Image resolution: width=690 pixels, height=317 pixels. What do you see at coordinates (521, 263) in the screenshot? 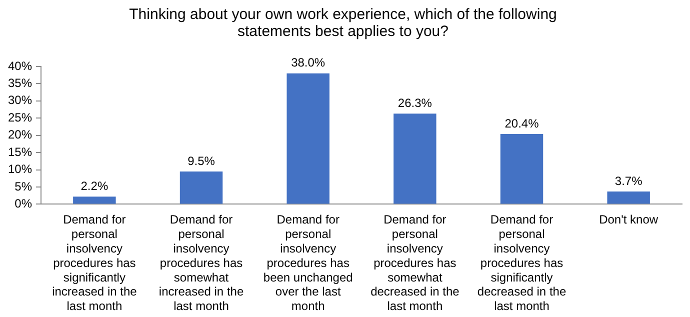
I see `x-tick-label: Demand for personal insolvency procedures has significantly decreased in the last month` at bounding box center [521, 263].